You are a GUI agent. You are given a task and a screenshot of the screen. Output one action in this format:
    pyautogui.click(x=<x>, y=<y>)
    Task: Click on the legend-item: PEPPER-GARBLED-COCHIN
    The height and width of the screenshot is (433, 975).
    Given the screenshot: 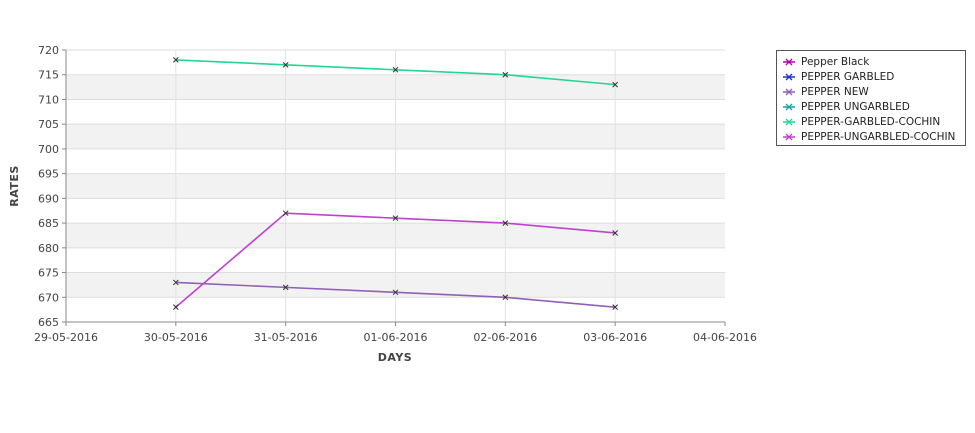 What is the action you would take?
    pyautogui.click(x=861, y=122)
    